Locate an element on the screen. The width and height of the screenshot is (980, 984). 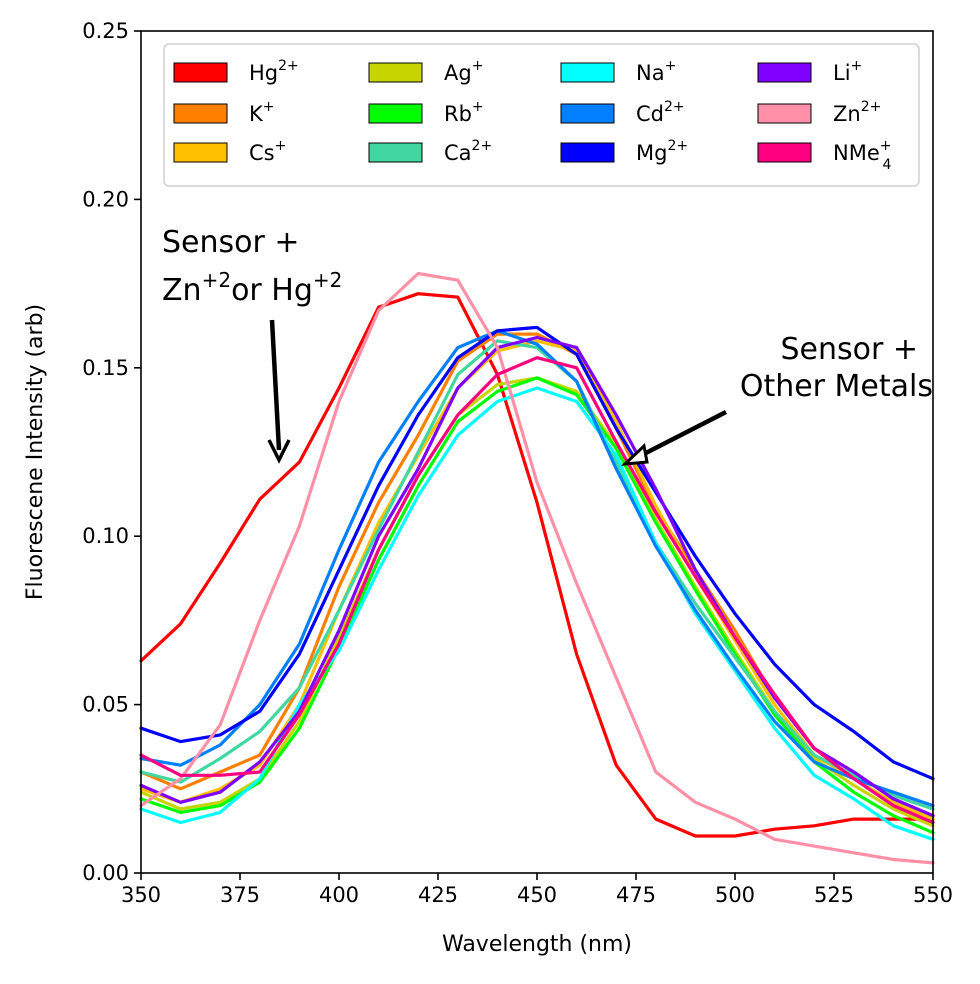
legend-swatch-li is located at coordinates (784, 72).